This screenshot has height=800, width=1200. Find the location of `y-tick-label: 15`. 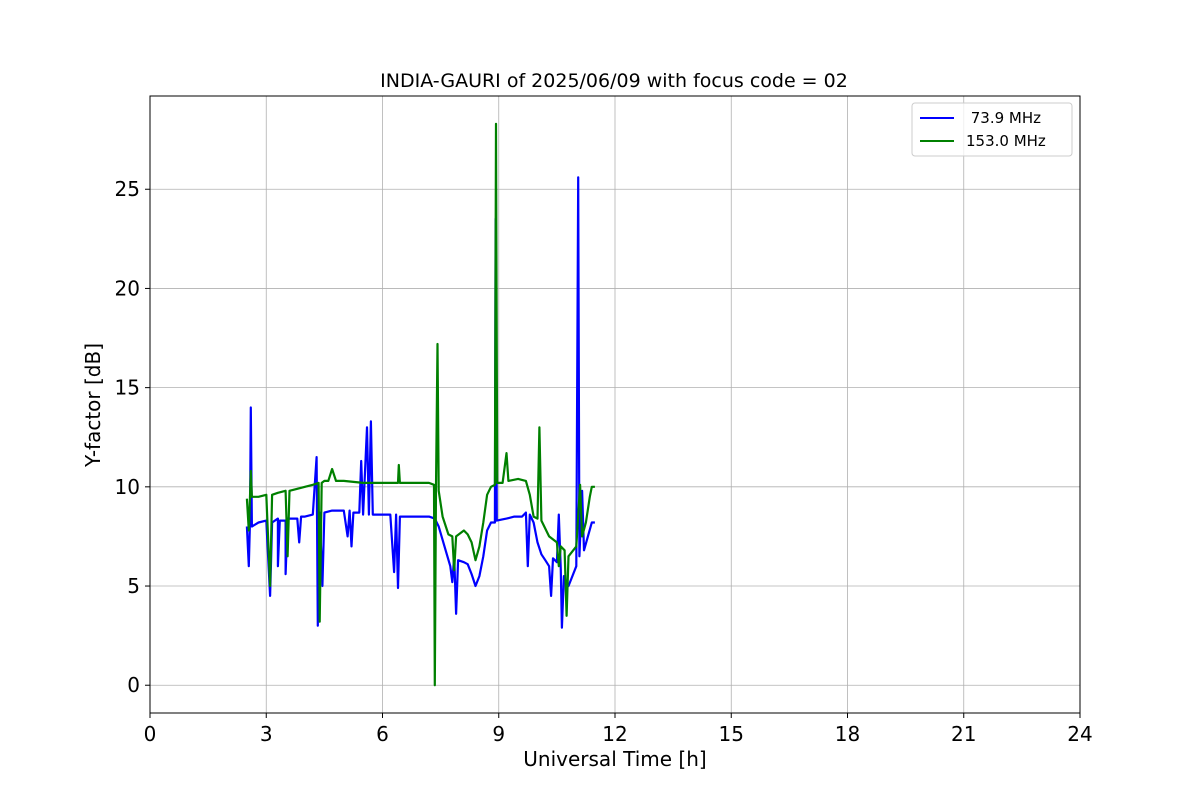

y-tick-label: 15 is located at coordinates (127, 388).